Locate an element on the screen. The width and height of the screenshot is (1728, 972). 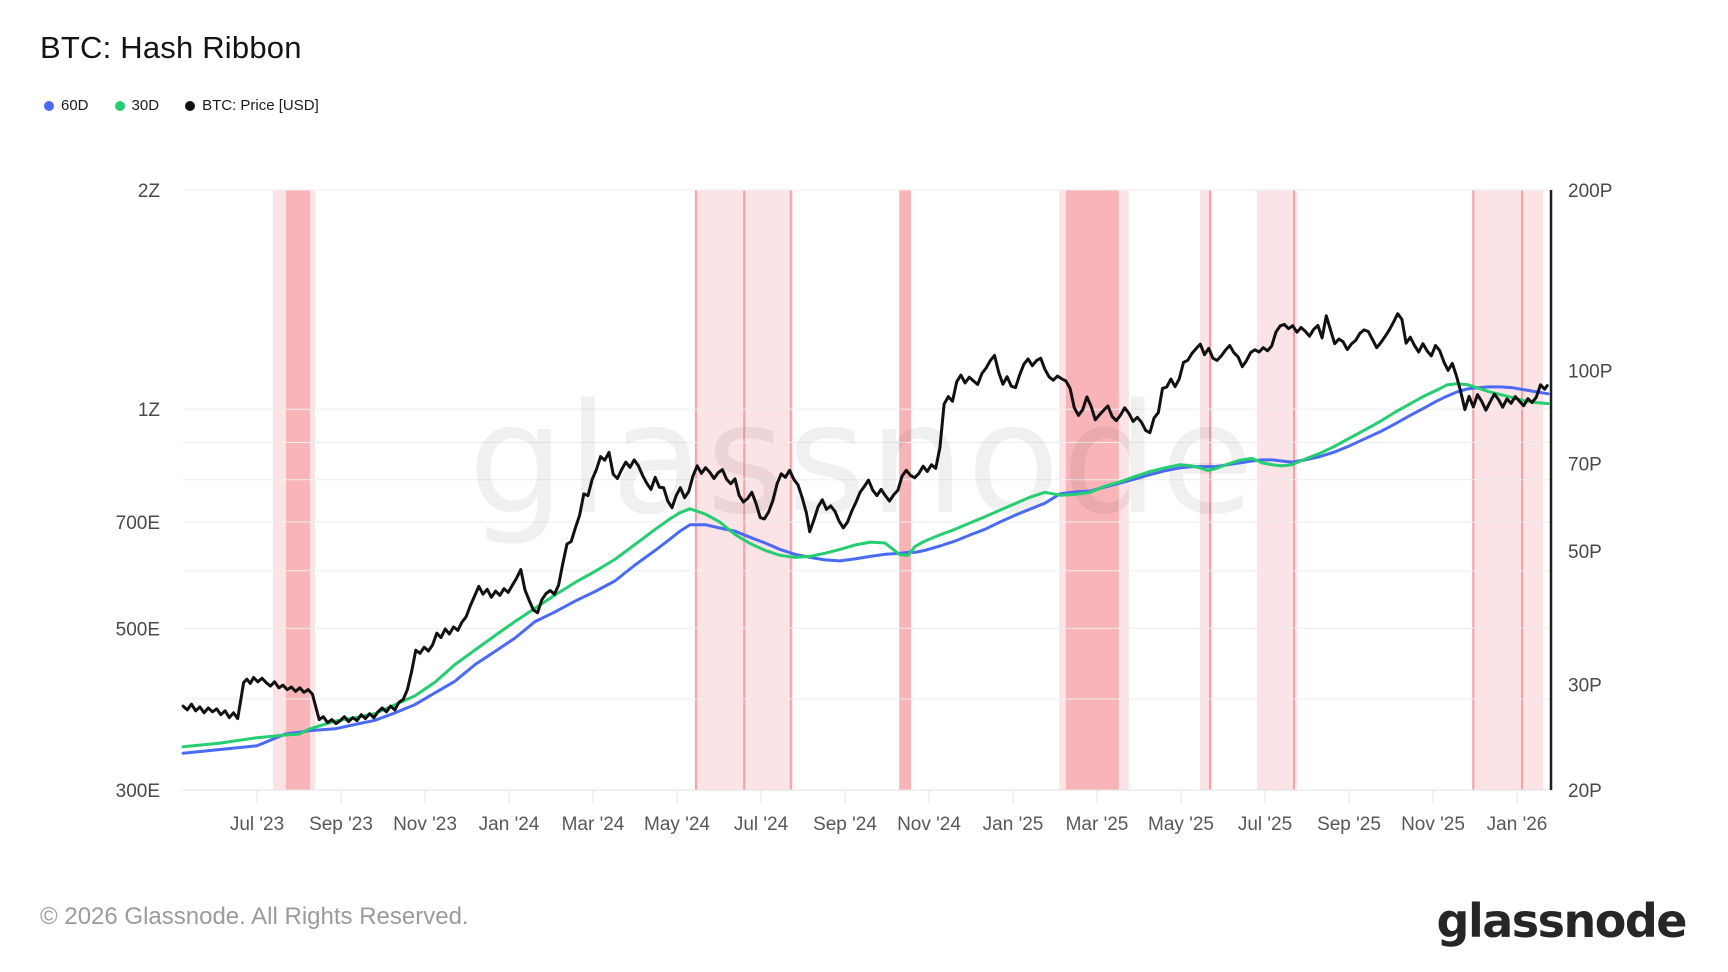
glassnode-watermark: glassnode is located at coordinates (862, 459).